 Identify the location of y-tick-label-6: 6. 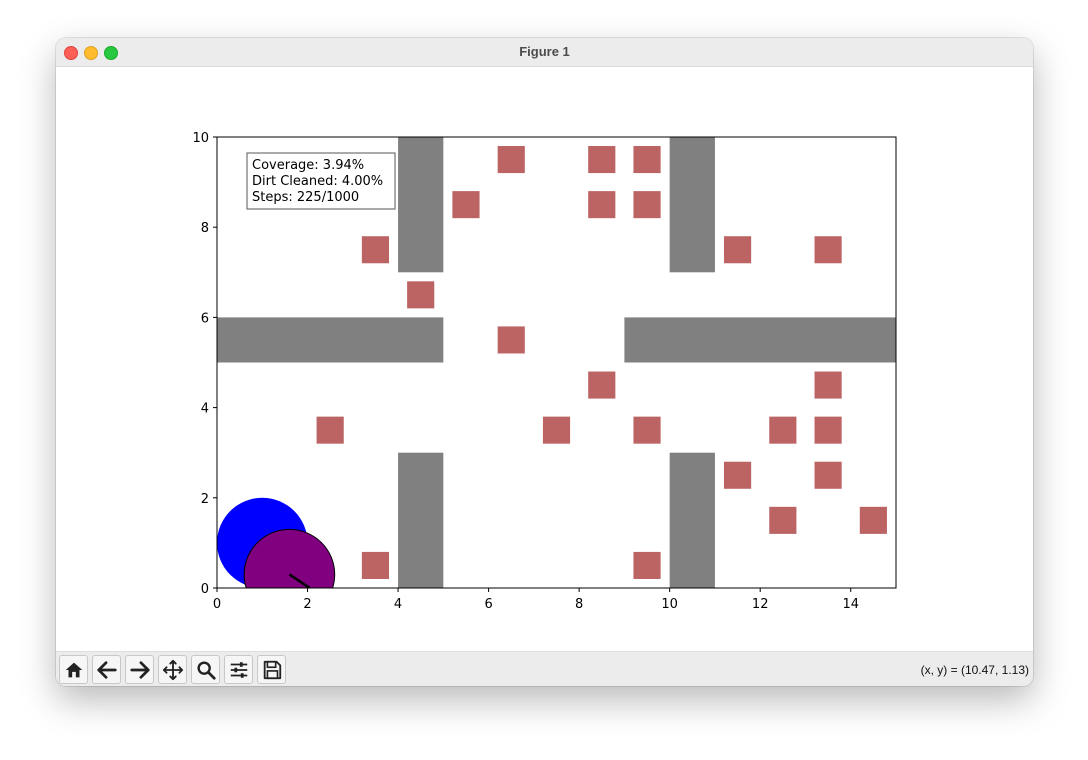
(205, 318).